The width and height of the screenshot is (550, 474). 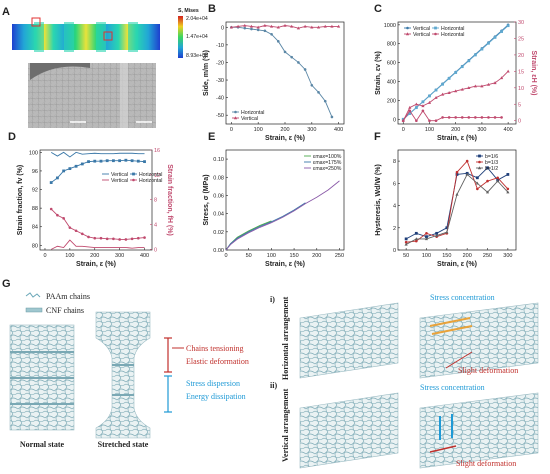 I want to click on y-tick-label: 200, so click(x=391, y=101).